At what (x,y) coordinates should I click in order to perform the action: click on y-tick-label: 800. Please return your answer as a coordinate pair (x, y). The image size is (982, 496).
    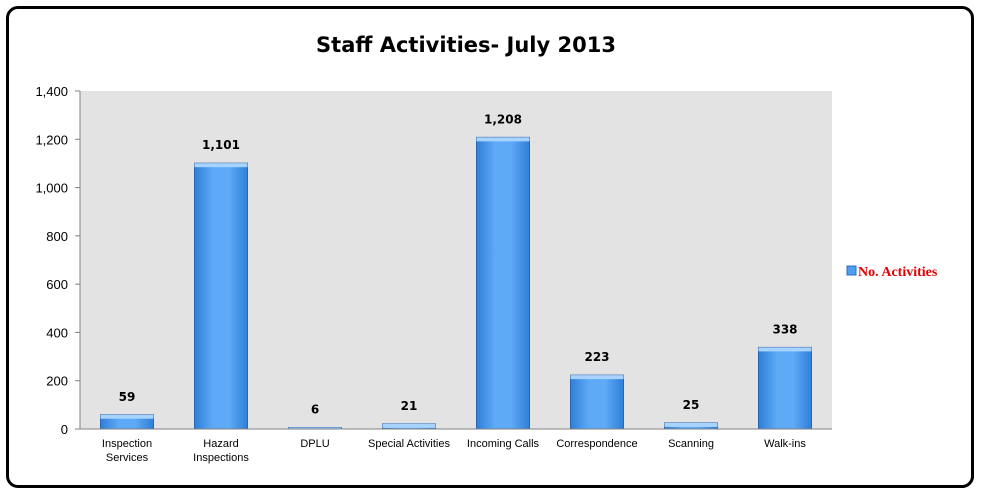
    Looking at the image, I should click on (57, 236).